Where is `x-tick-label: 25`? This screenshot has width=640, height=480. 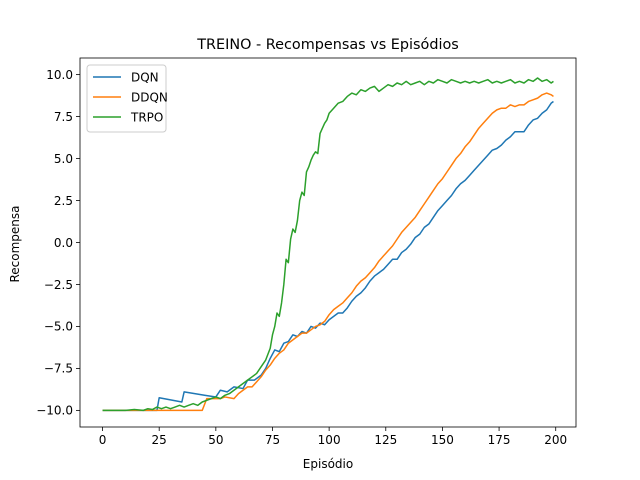 x-tick-label: 25 is located at coordinates (159, 440).